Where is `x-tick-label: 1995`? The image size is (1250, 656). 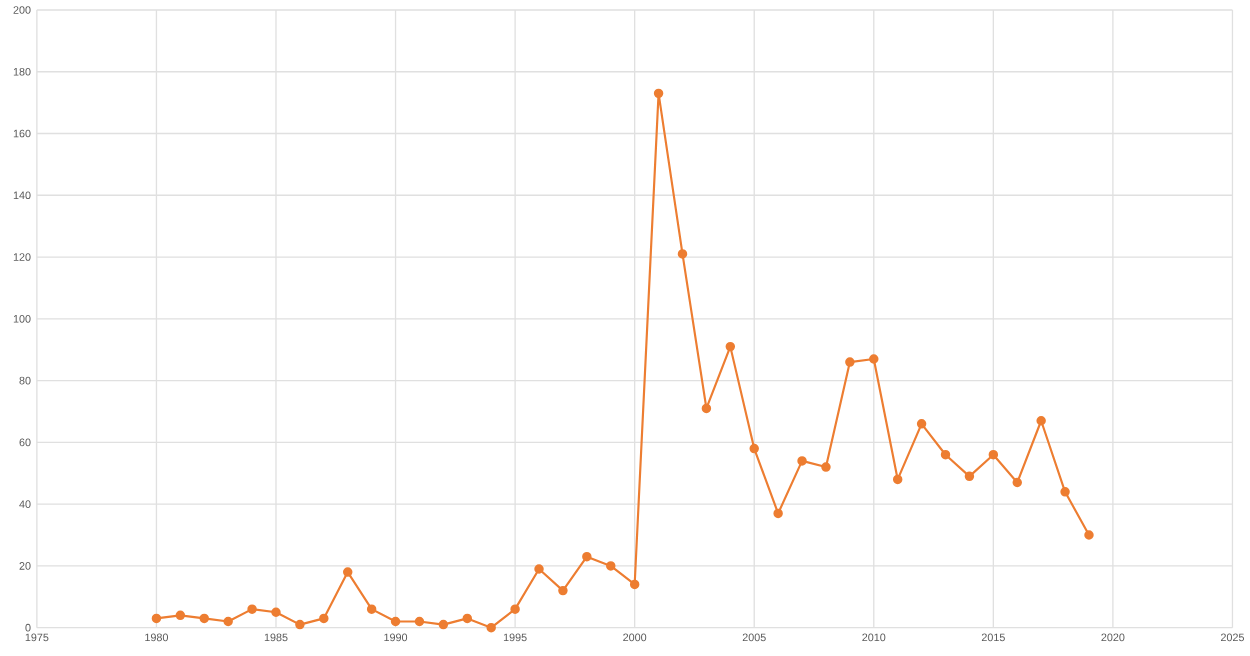
x-tick-label: 1995 is located at coordinates (515, 637).